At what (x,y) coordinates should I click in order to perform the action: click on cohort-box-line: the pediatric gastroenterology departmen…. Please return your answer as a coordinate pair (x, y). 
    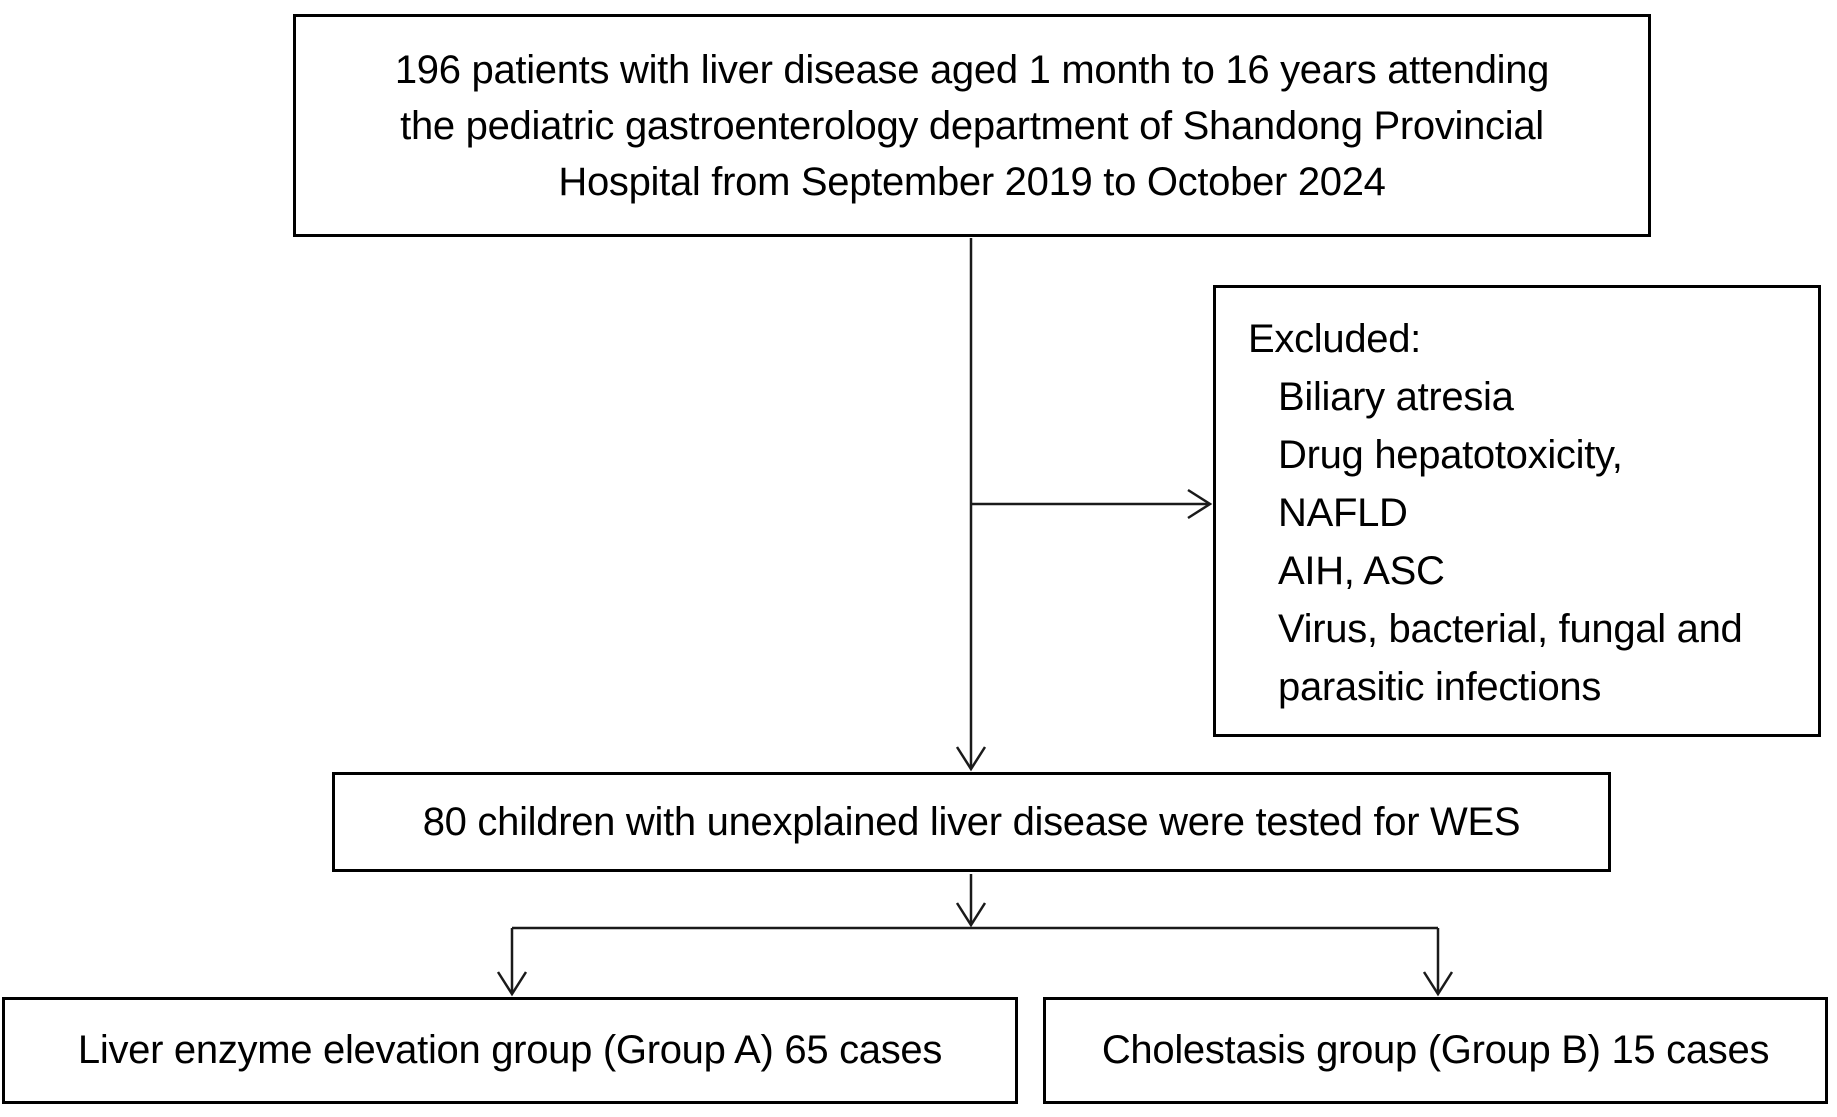
    Looking at the image, I should click on (972, 125).